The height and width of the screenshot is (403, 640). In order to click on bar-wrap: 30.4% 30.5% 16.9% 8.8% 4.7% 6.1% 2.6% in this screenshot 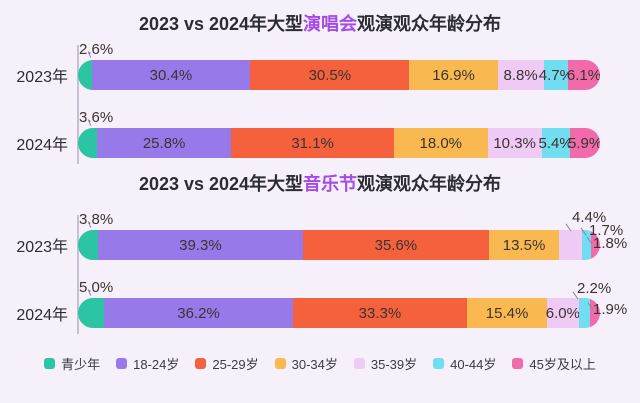, I will do `click(339, 66)`.